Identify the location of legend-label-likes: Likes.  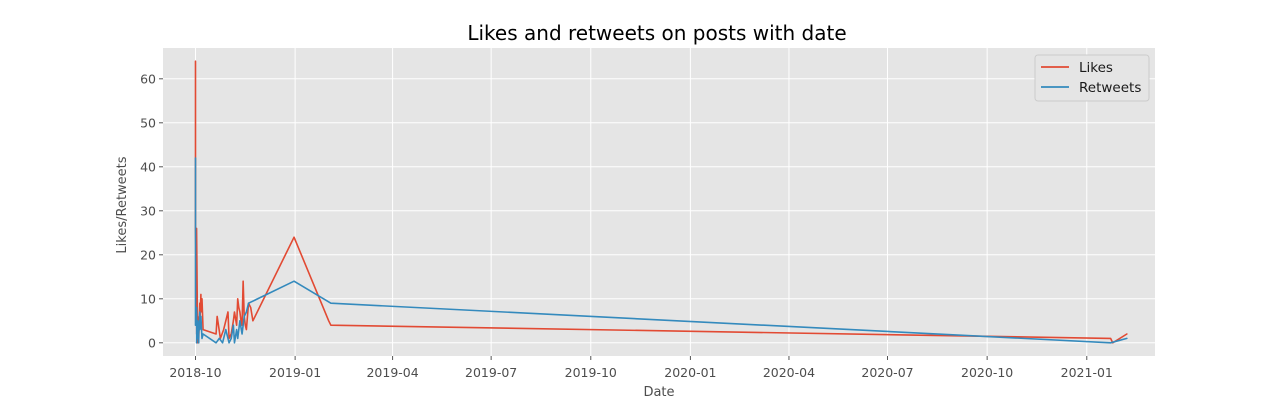
(1096, 68).